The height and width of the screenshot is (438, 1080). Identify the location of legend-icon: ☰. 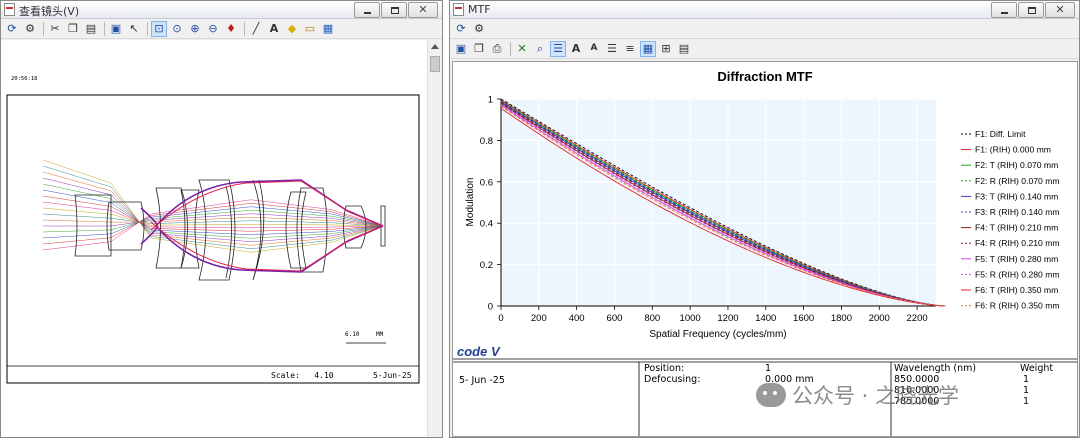
(558, 48).